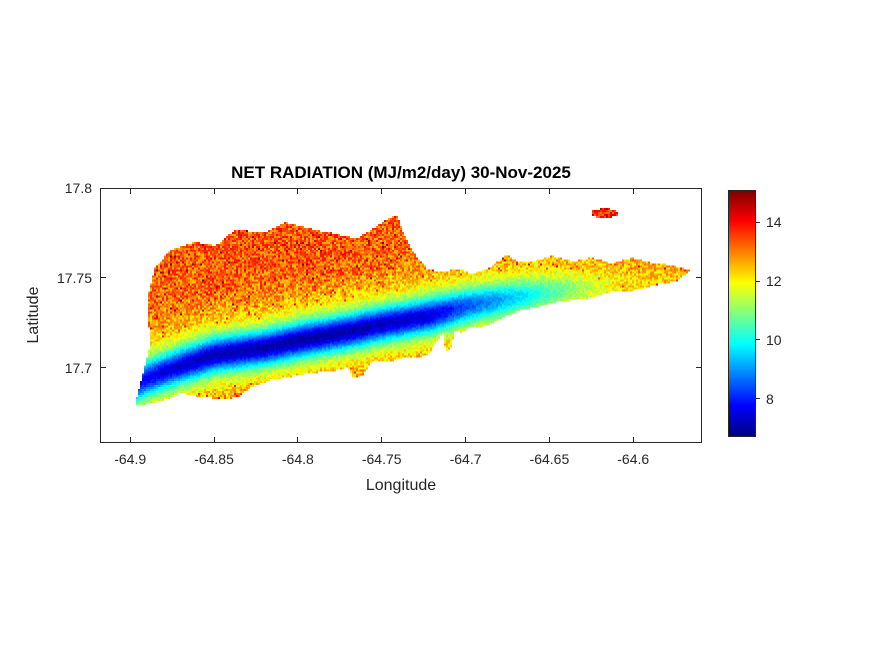 This screenshot has width=875, height=656. Describe the element at coordinates (78, 367) in the screenshot. I see `y-tick-label: 17.7` at that location.